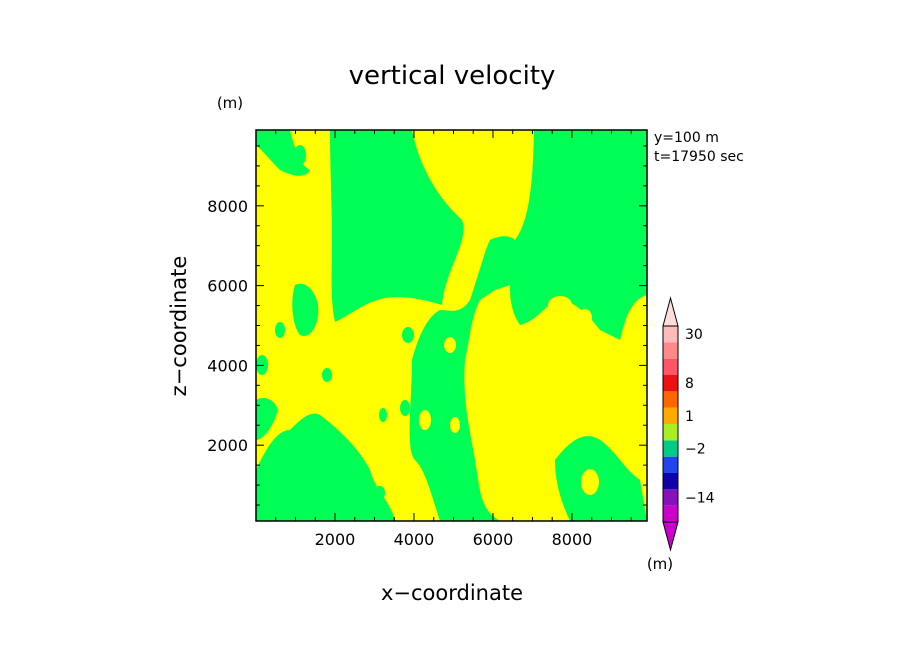 Image resolution: width=904 pixels, height=654 pixels. Describe the element at coordinates (325, 467) in the screenshot. I see `negative-region-lower-left` at that location.